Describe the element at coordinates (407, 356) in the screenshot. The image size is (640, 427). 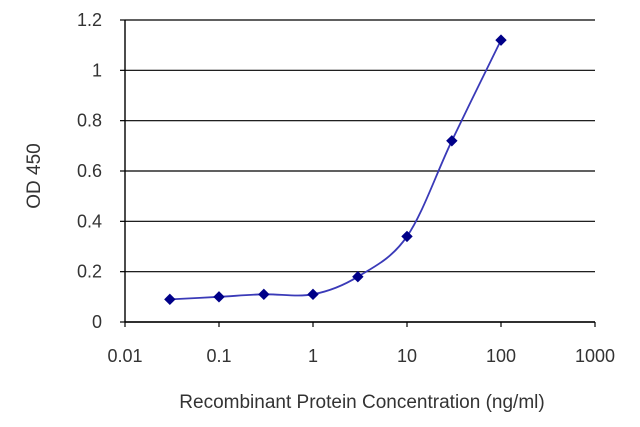
I see `x-tick-label-3: 10` at that location.